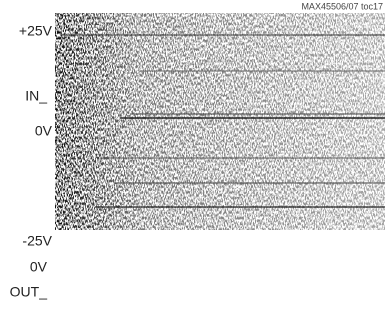 This screenshot has width=386, height=332. Describe the element at coordinates (29, 292) in the screenshot. I see `label: OUT_` at that location.